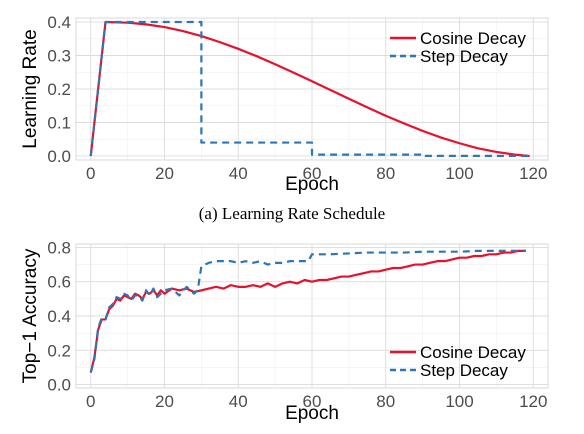 The width and height of the screenshot is (584, 434). What do you see at coordinates (30, 88) in the screenshot?
I see `y-axis-label: Learning Rate` at bounding box center [30, 88].